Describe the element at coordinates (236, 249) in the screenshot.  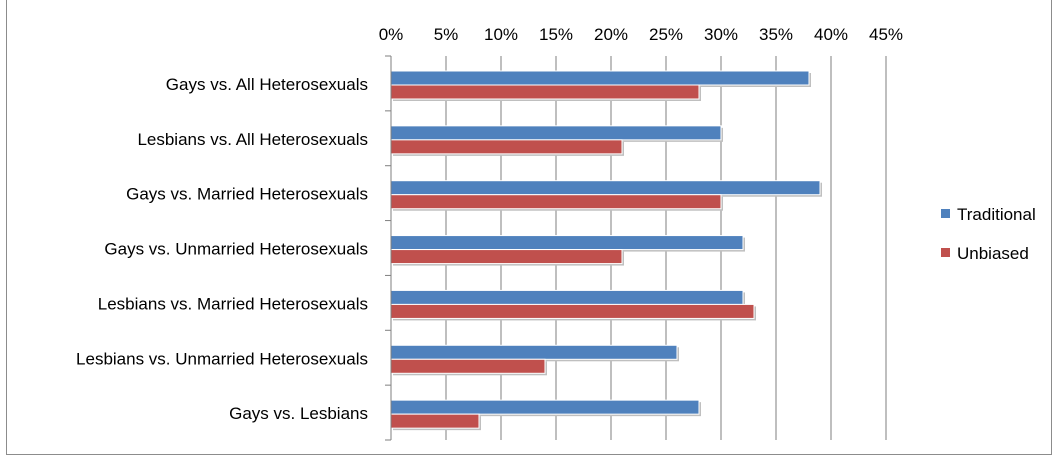
I see `category-label: Gays vs. Unmarried Heterosexuals` at that location.